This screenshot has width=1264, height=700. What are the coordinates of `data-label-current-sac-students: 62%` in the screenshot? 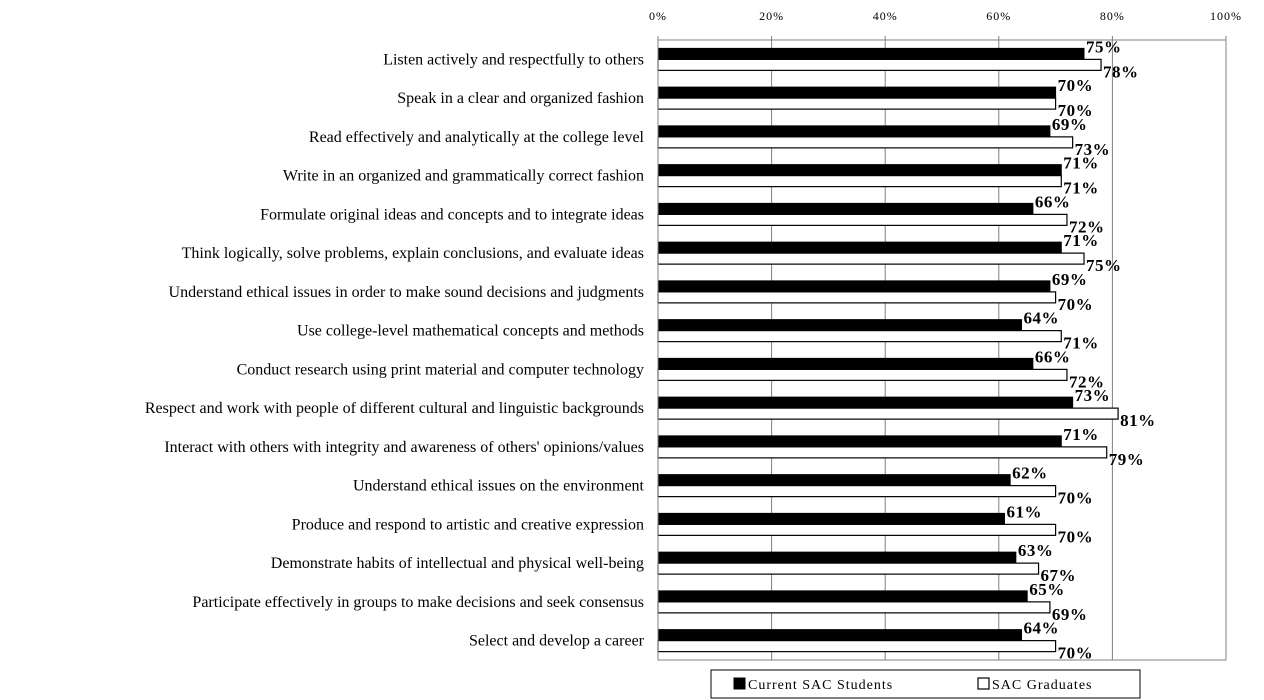 It's located at (1029, 473).